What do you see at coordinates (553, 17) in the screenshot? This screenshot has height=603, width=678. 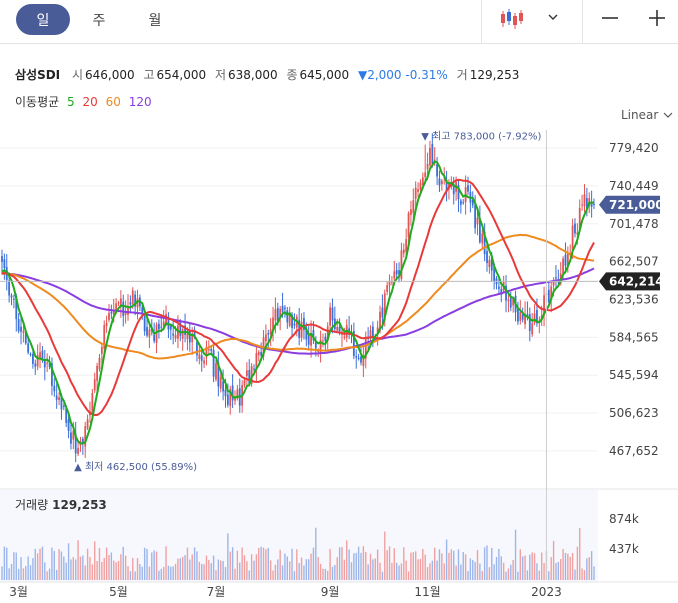 I see `chevron-down-icon` at bounding box center [553, 17].